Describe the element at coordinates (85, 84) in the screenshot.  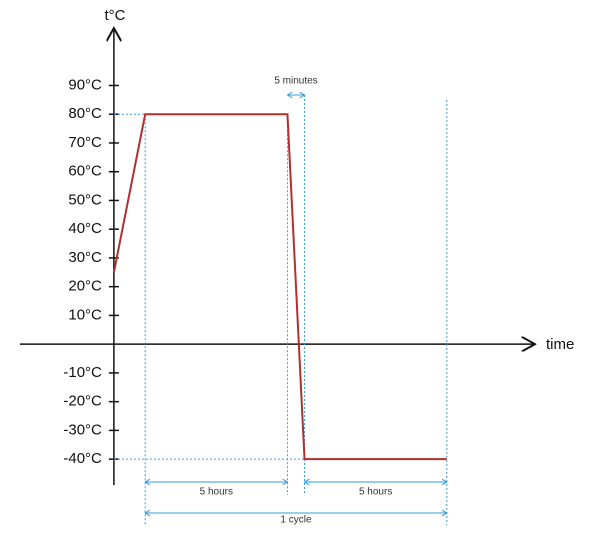
I see `y-tick-label: 90°C` at that location.